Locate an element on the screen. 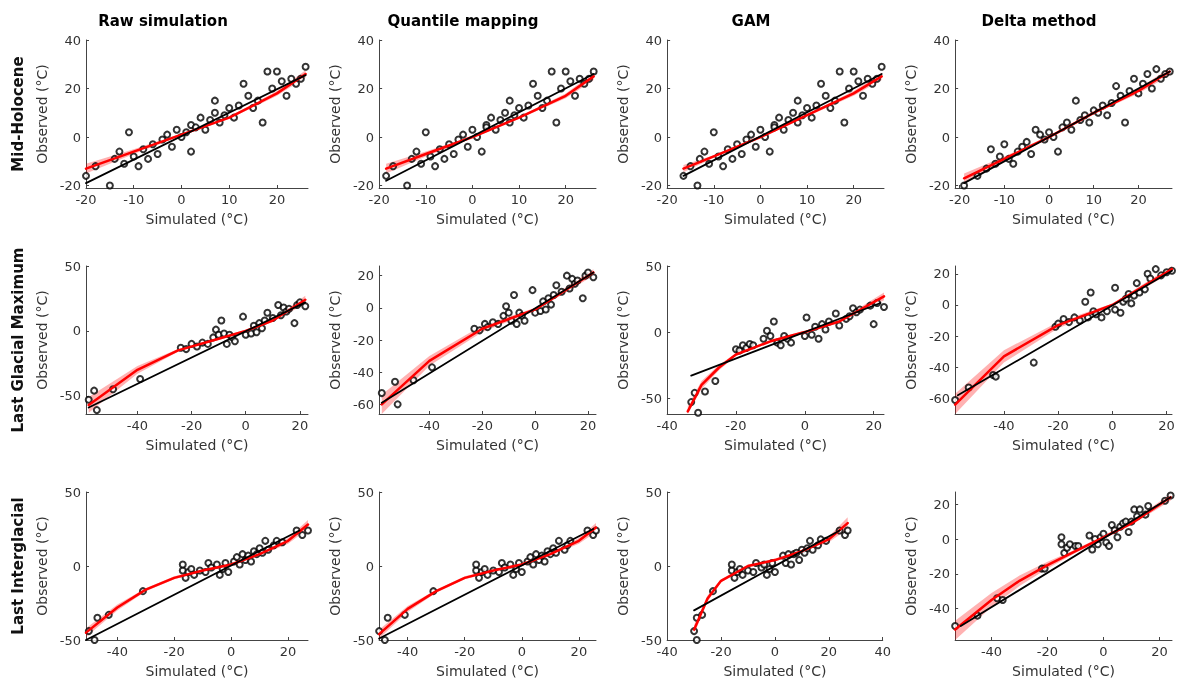 This screenshot has height=685, width=1192. text: Mid-Holocene is located at coordinates (17, 114).